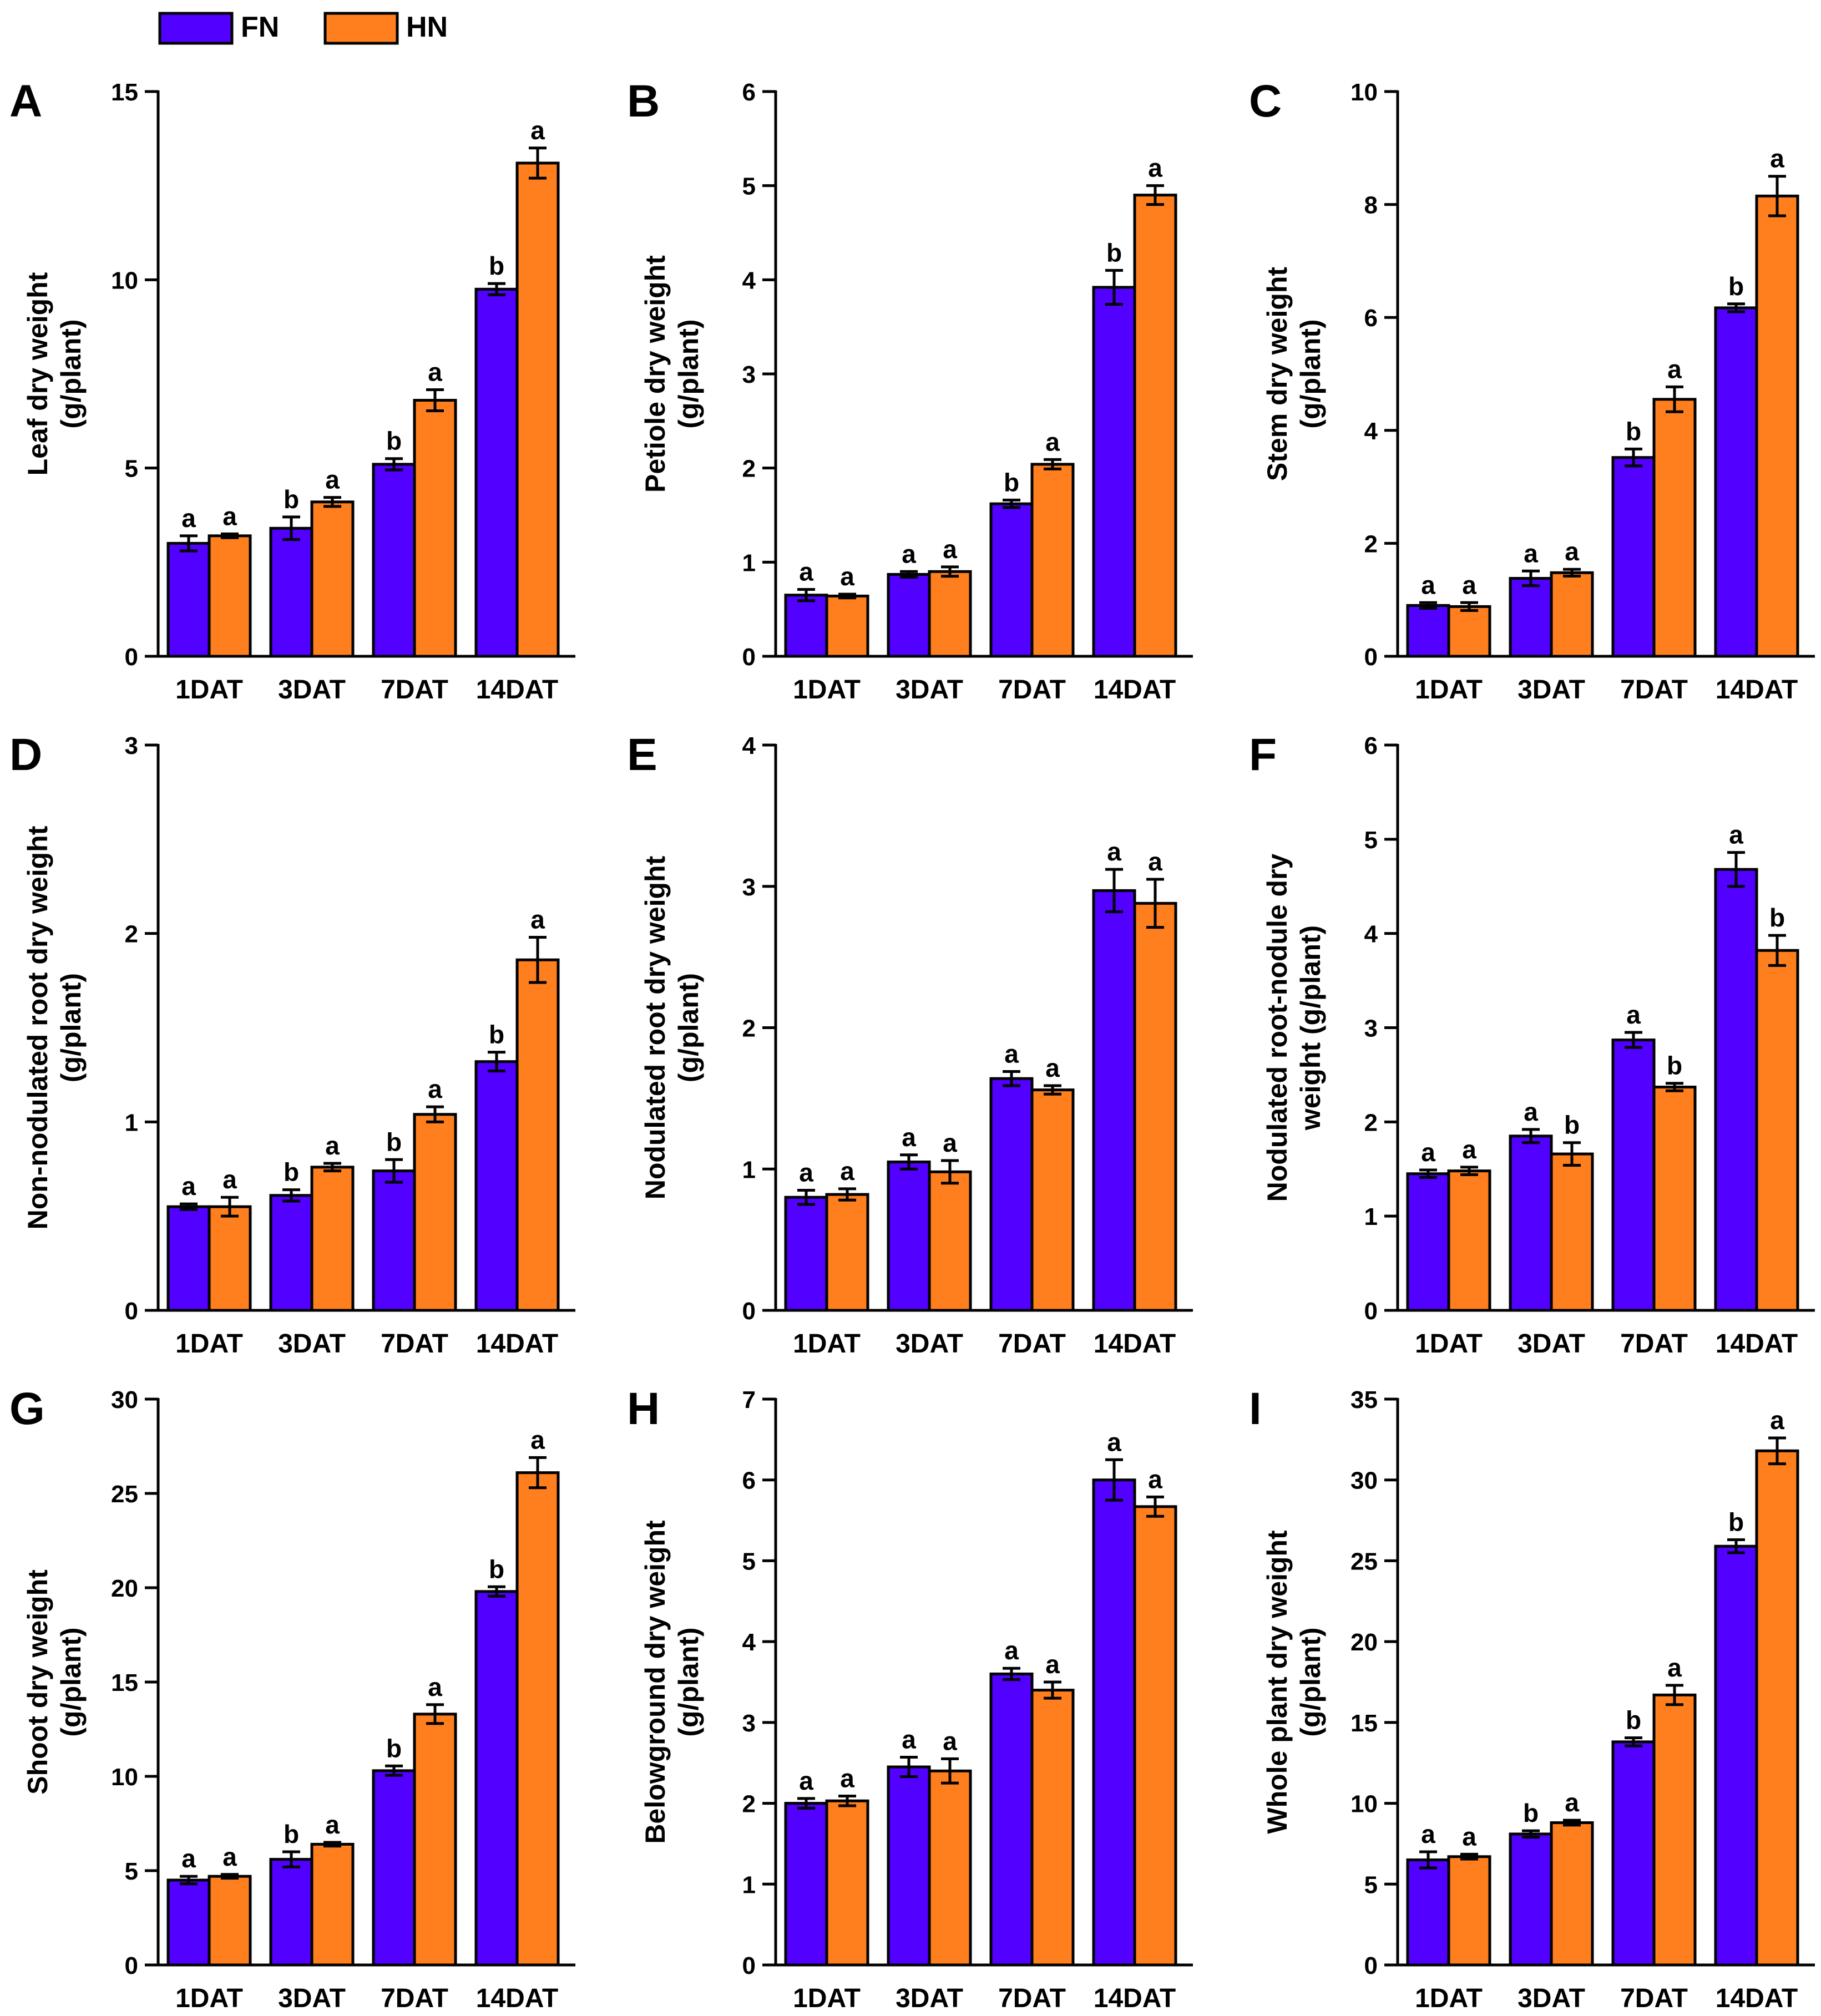 This screenshot has width=1821, height=2016. I want to click on y-axis-label: Leaf dry weight, so click(37, 374).